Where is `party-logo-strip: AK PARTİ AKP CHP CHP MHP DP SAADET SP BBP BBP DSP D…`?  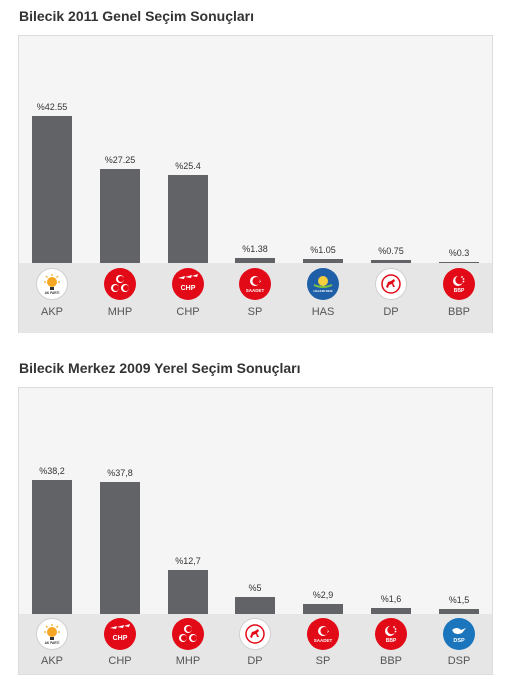 party-logo-strip: AK PARTİ AKP CHP CHP MHP DP SAADET SP BBP BBP DSP D… is located at coordinates (255, 644).